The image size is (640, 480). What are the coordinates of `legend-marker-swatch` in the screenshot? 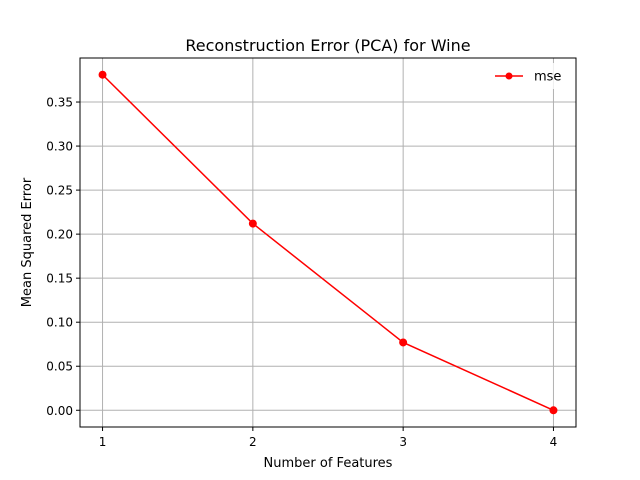 It's located at (509, 76).